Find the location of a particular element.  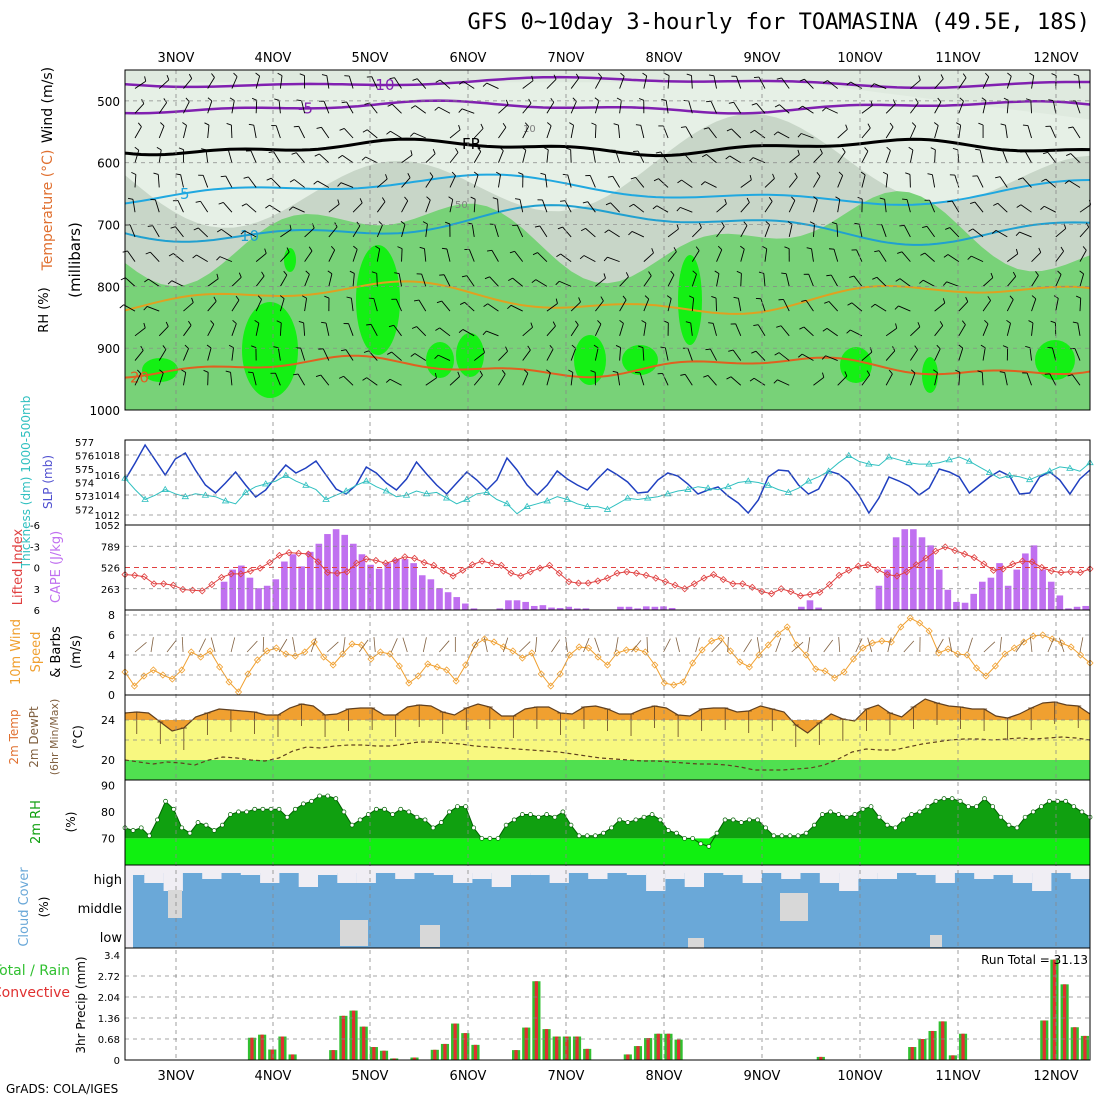

ua-tick-500: 500 is located at coordinates (108, 102).